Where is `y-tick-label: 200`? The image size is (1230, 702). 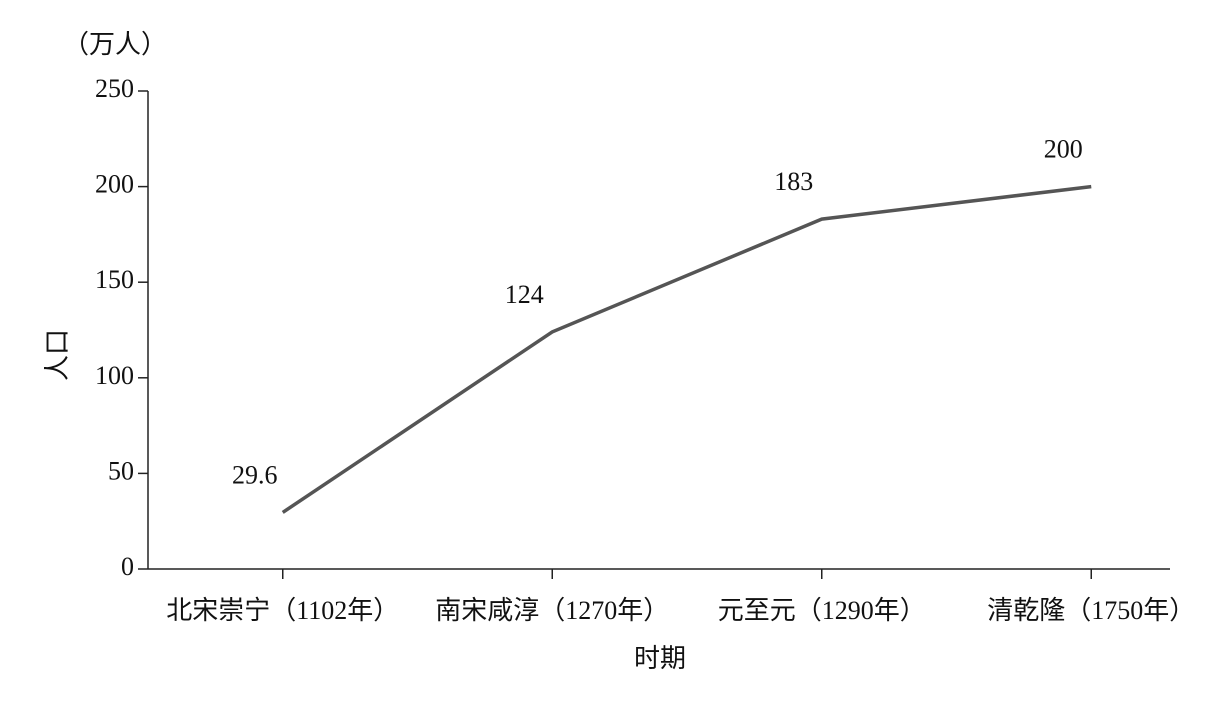 y-tick-label: 200 is located at coordinates (114, 184).